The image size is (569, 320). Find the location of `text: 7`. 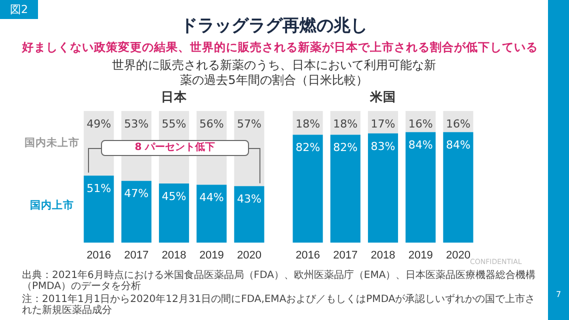

text: 7 is located at coordinates (558, 294).